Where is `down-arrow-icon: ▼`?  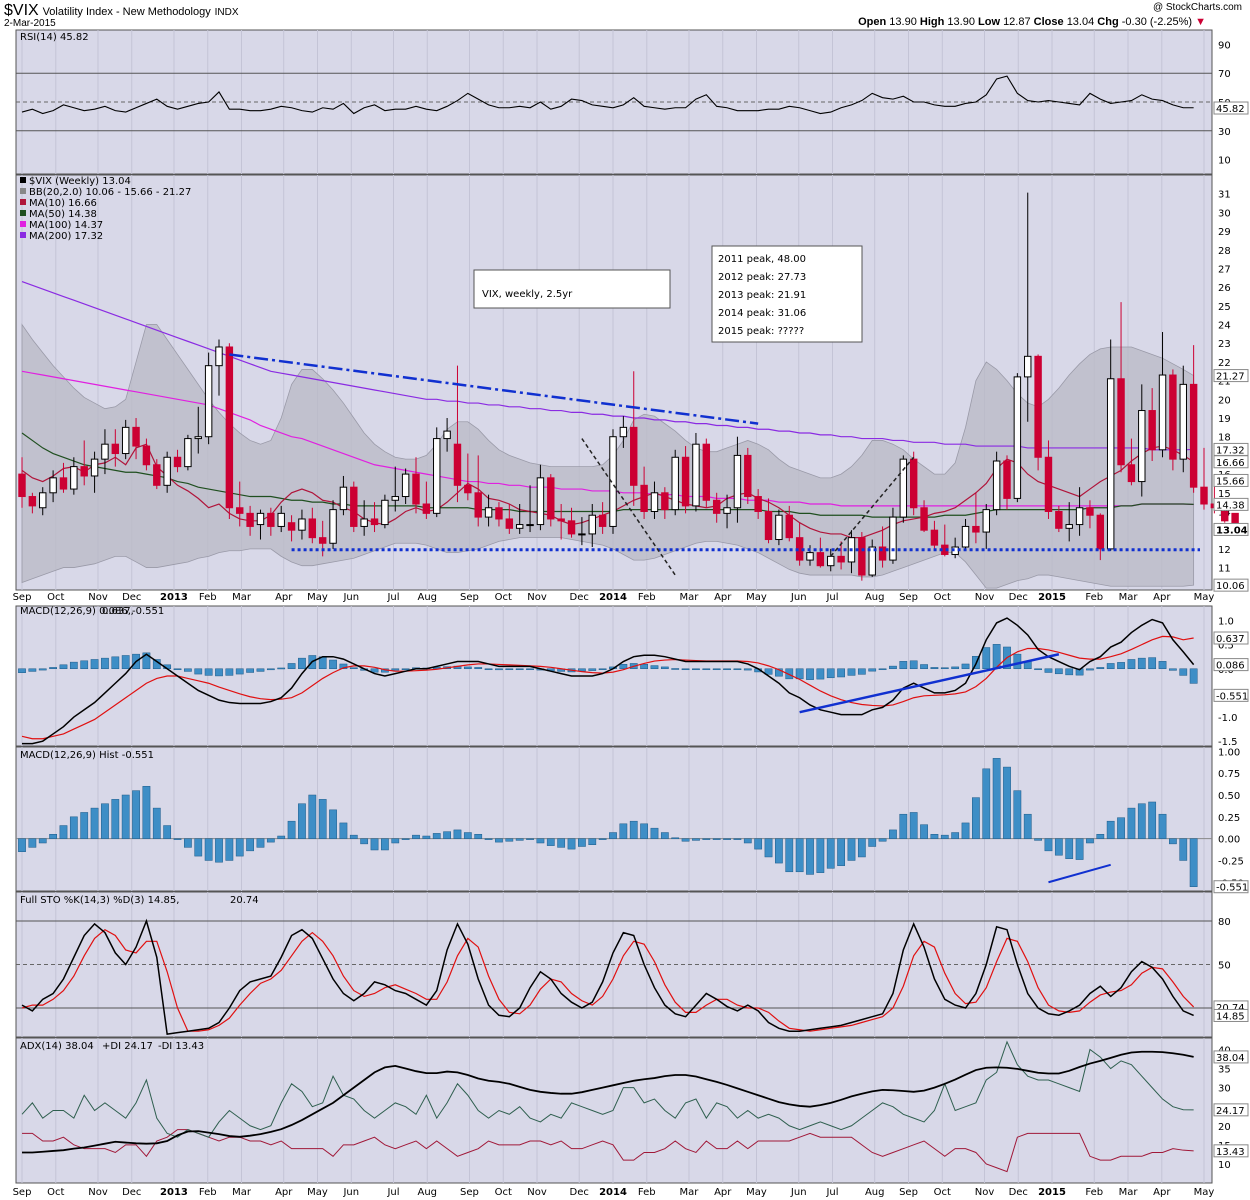 down-arrow-icon: ▼ is located at coordinates (1200, 22).